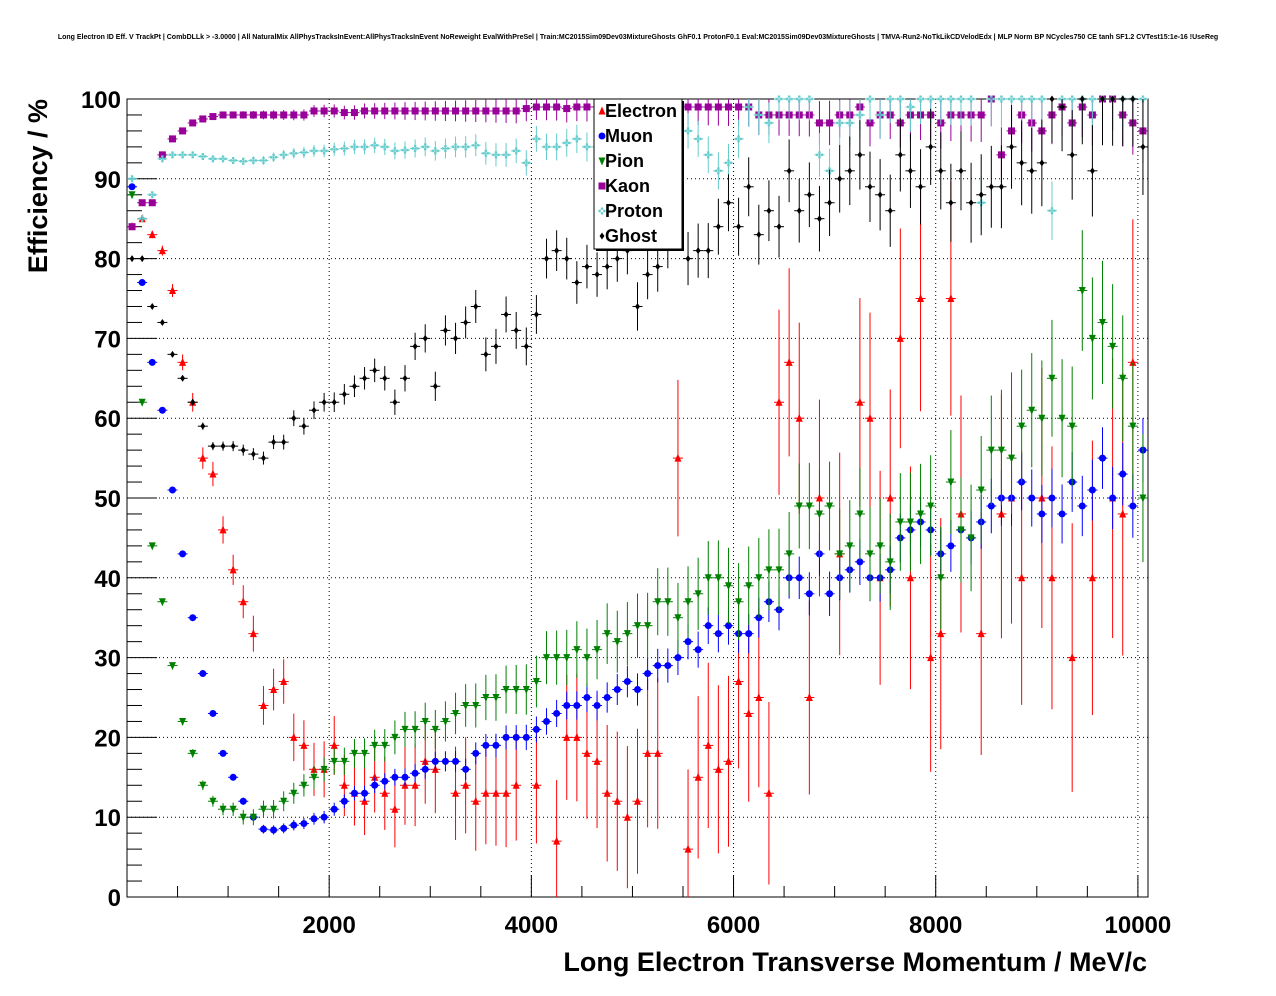 The width and height of the screenshot is (1276, 996). Describe the element at coordinates (634, 211) in the screenshot. I see `legend-label: Proton` at that location.